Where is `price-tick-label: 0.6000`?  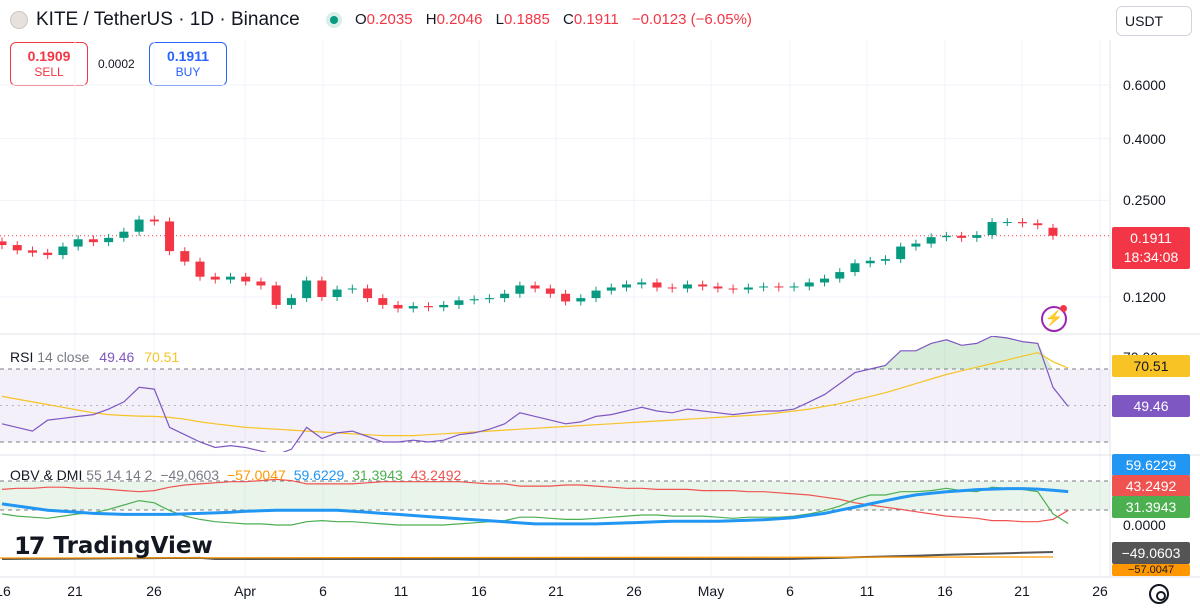
price-tick-label: 0.6000 is located at coordinates (1144, 85).